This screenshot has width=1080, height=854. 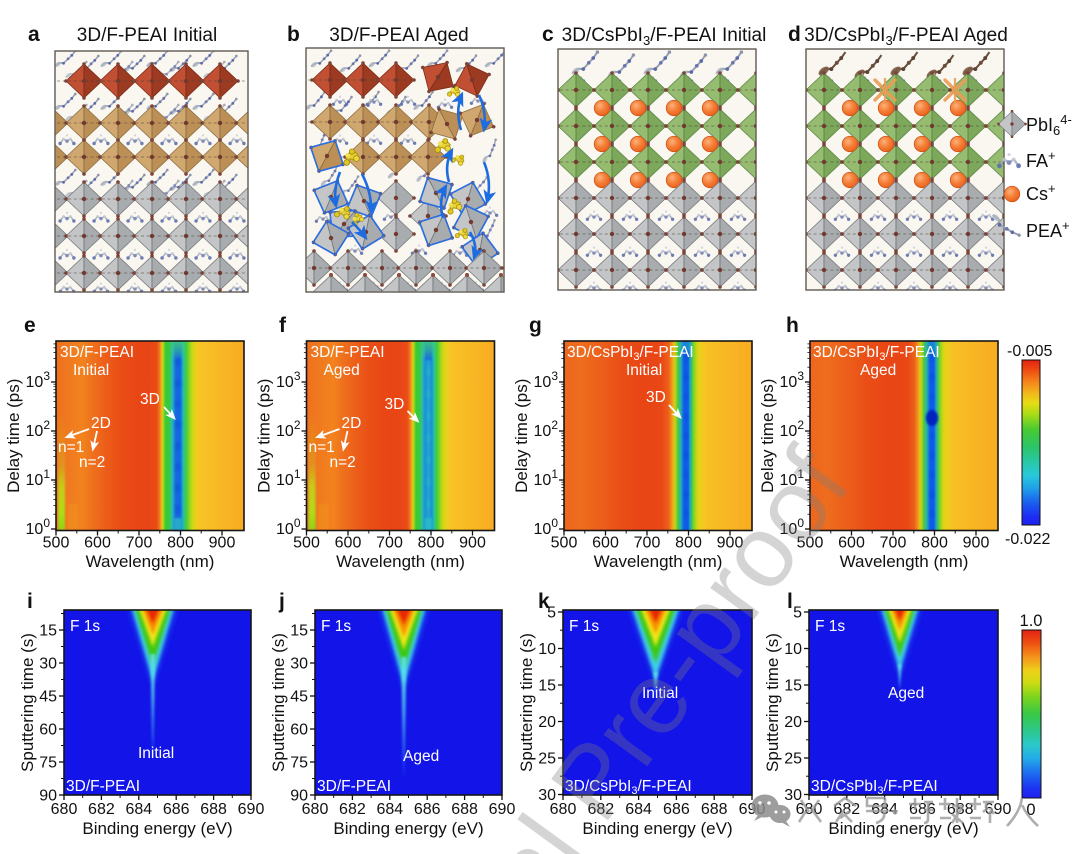 I want to click on svg-text: h, so click(x=792, y=325).